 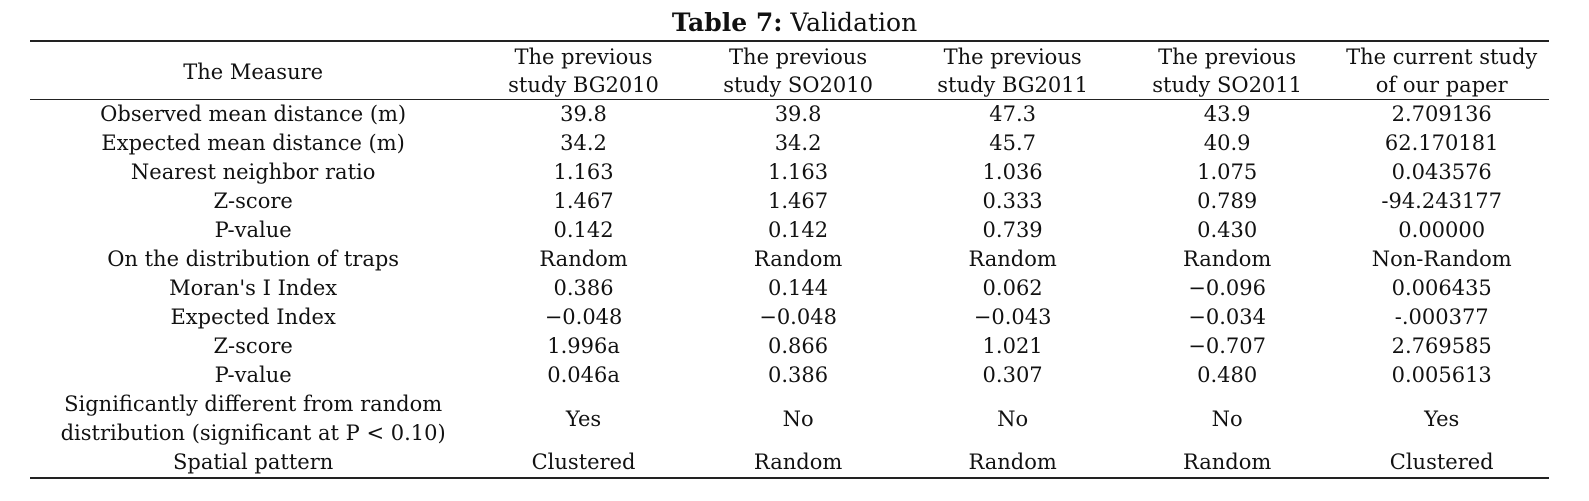 What do you see at coordinates (1227, 172) in the screenshot?
I see `value-cell: 1.075` at bounding box center [1227, 172].